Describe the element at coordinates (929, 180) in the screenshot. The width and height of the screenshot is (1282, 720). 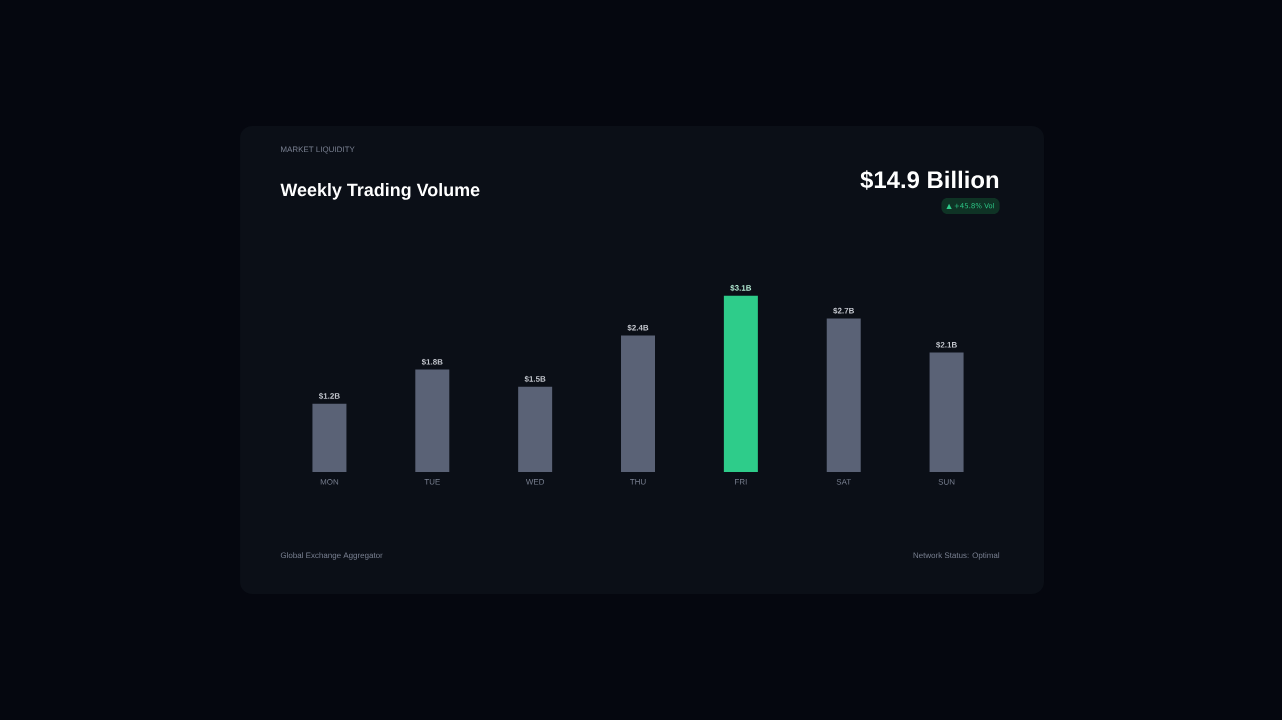
I see `text: $14.9 Billion` at that location.